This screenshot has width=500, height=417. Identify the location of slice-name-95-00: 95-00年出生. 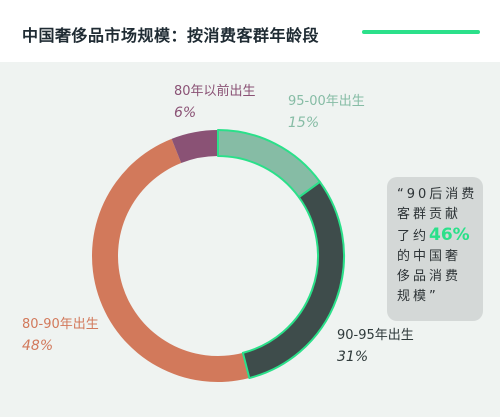
(326, 101).